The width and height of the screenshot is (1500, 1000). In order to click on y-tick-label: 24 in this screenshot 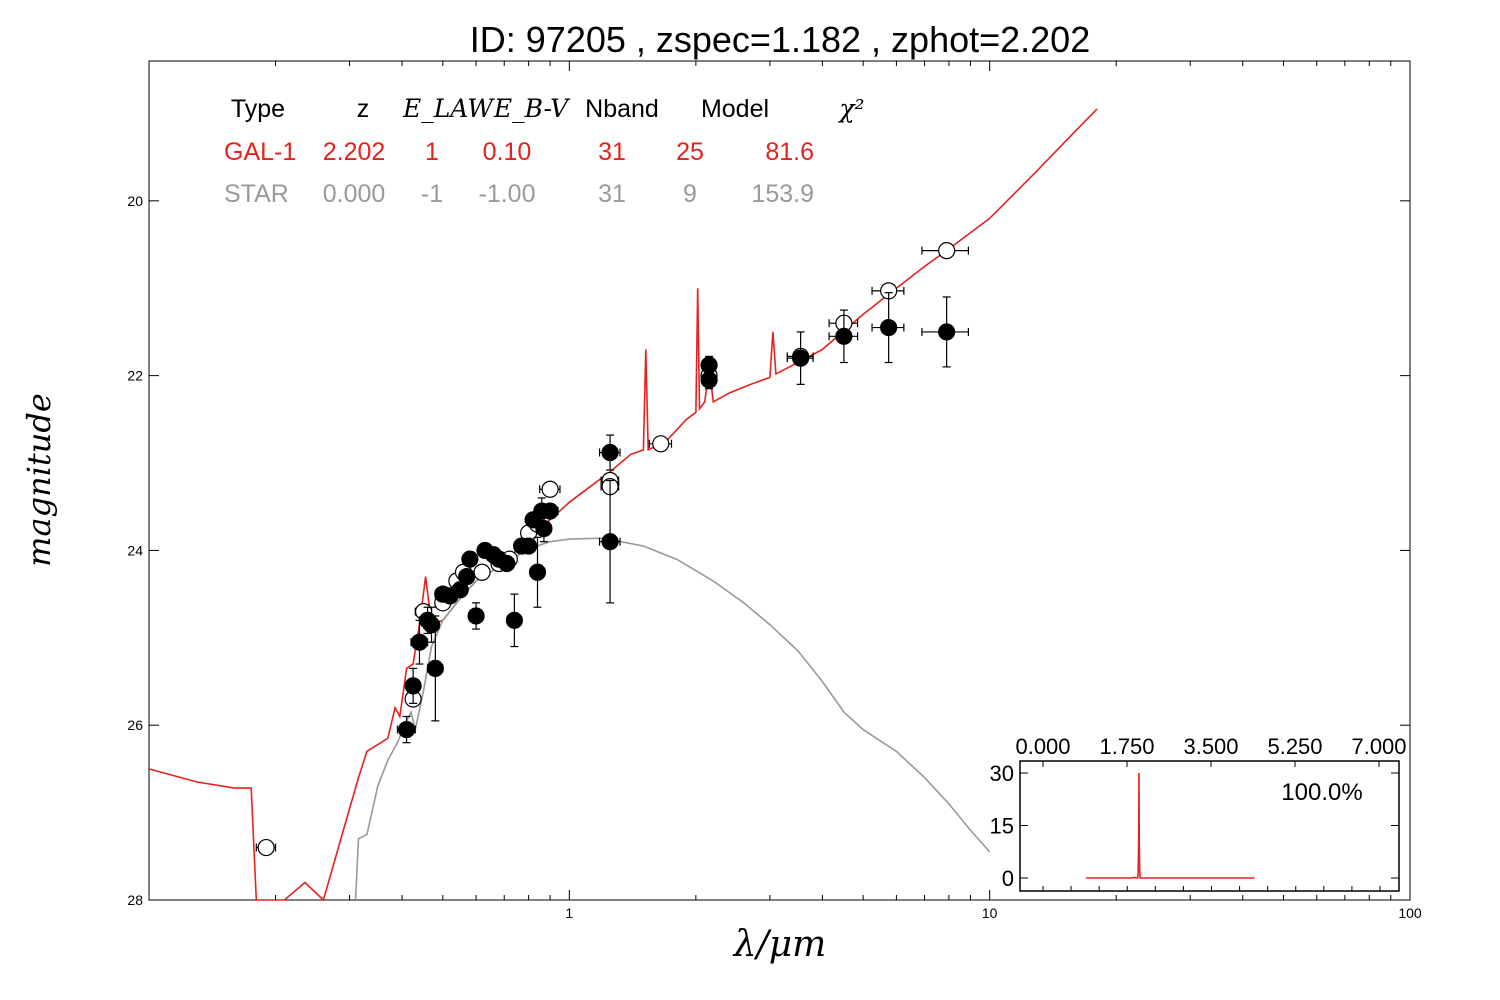, I will do `click(135, 550)`.